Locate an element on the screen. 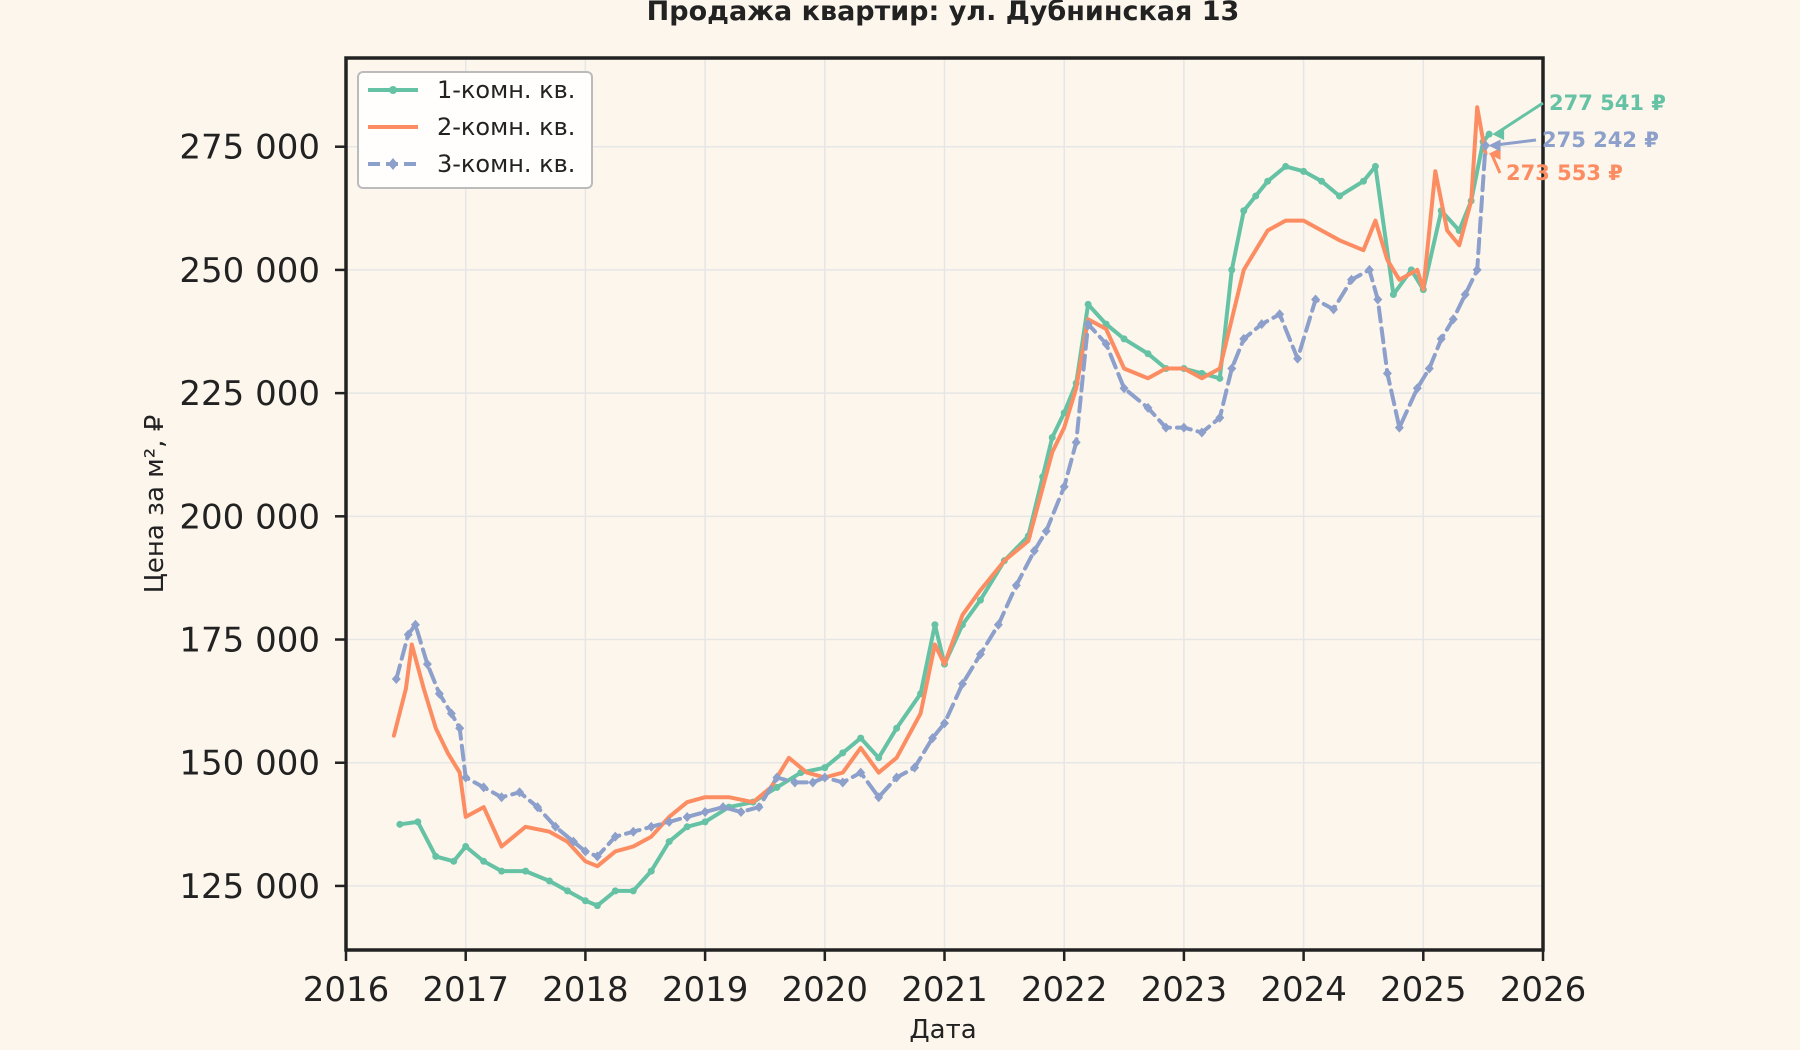  y-tick-label: 275 000 is located at coordinates (249, 148).